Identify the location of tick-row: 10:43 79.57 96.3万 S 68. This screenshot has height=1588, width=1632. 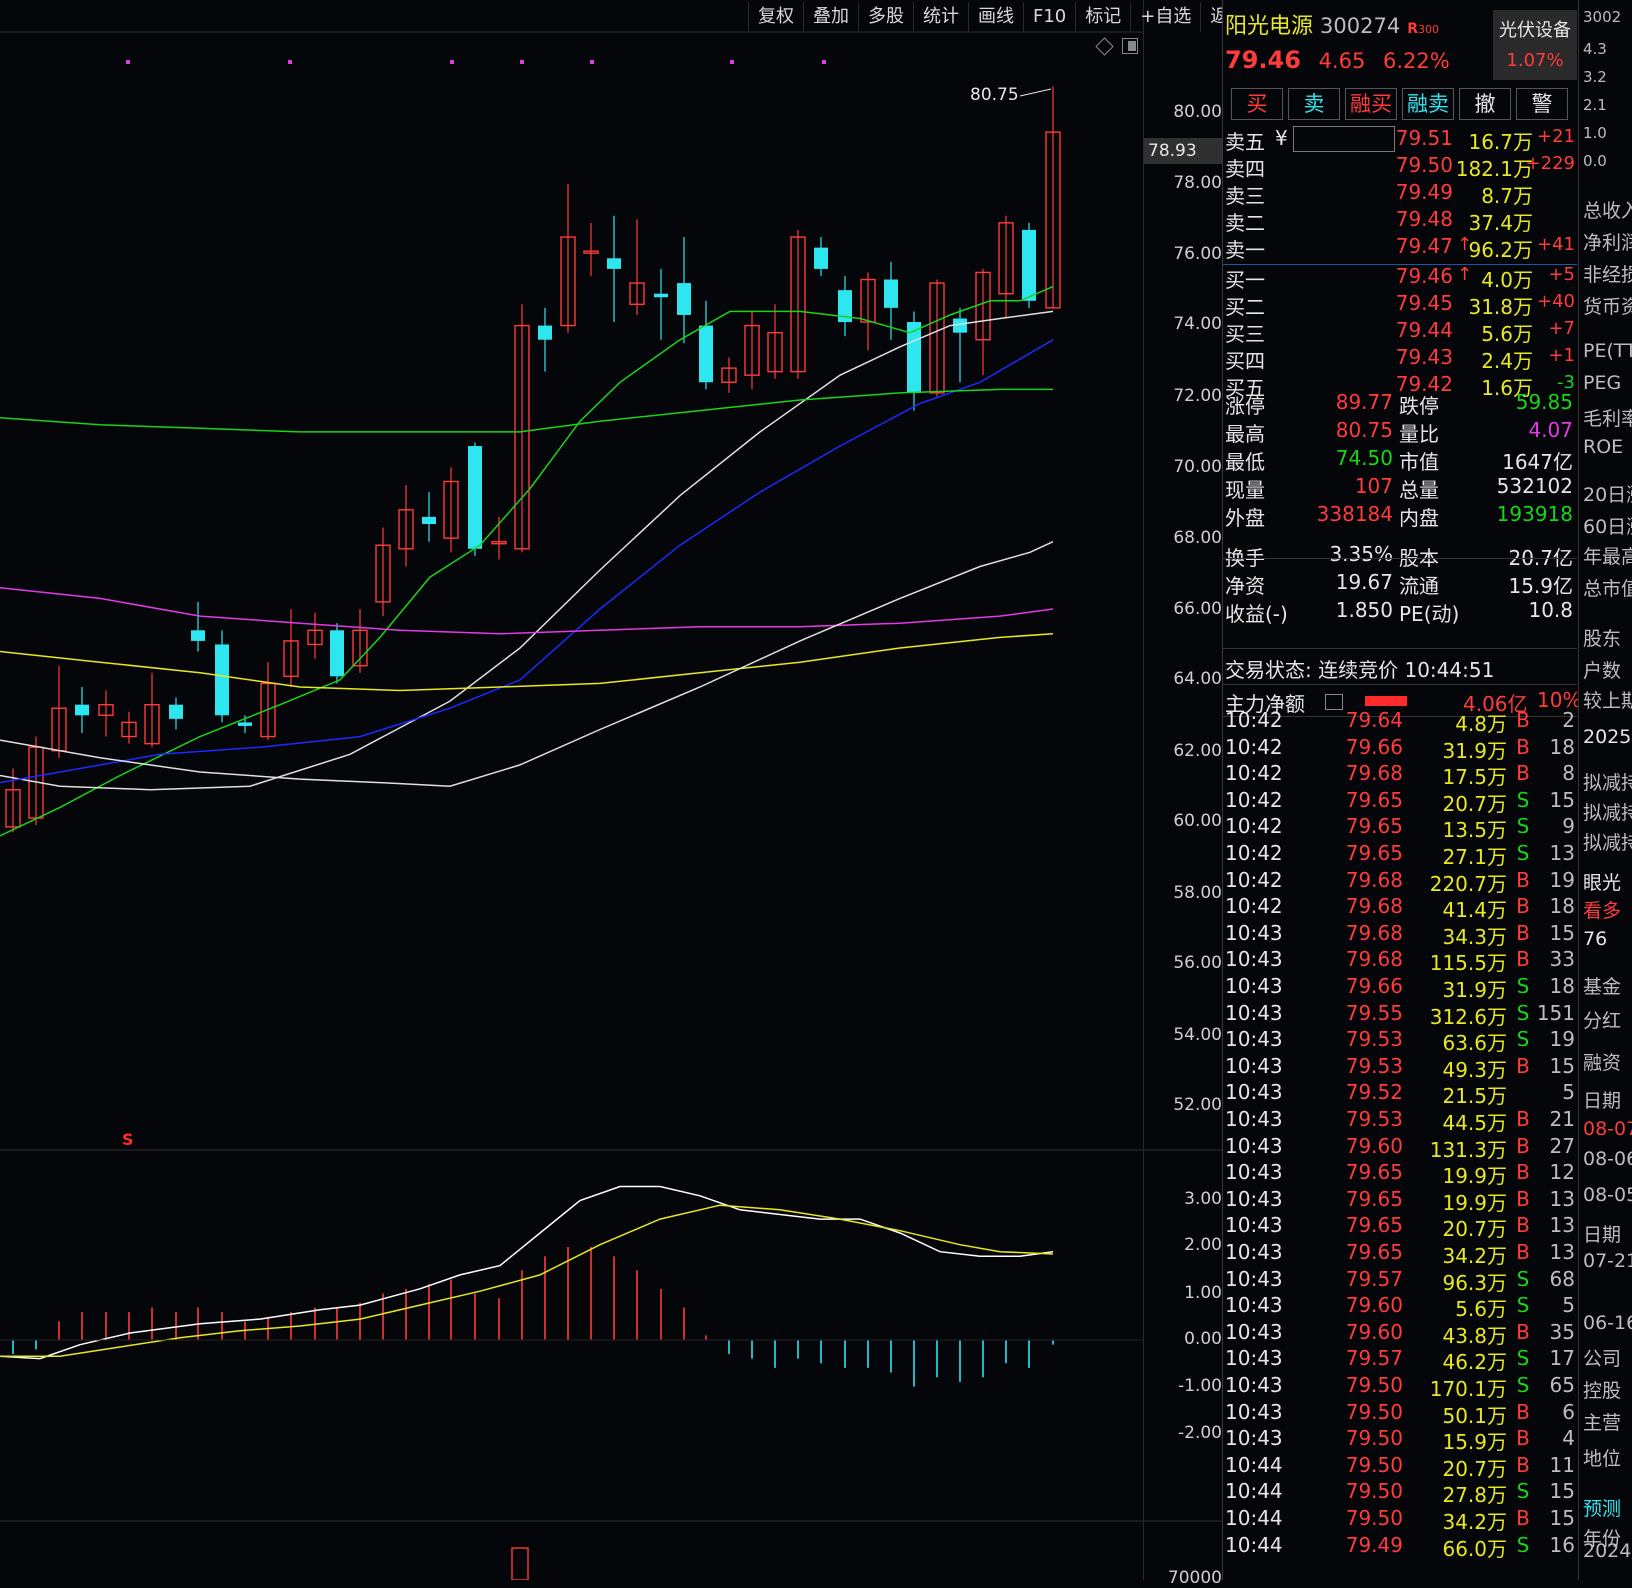
(1400, 1280).